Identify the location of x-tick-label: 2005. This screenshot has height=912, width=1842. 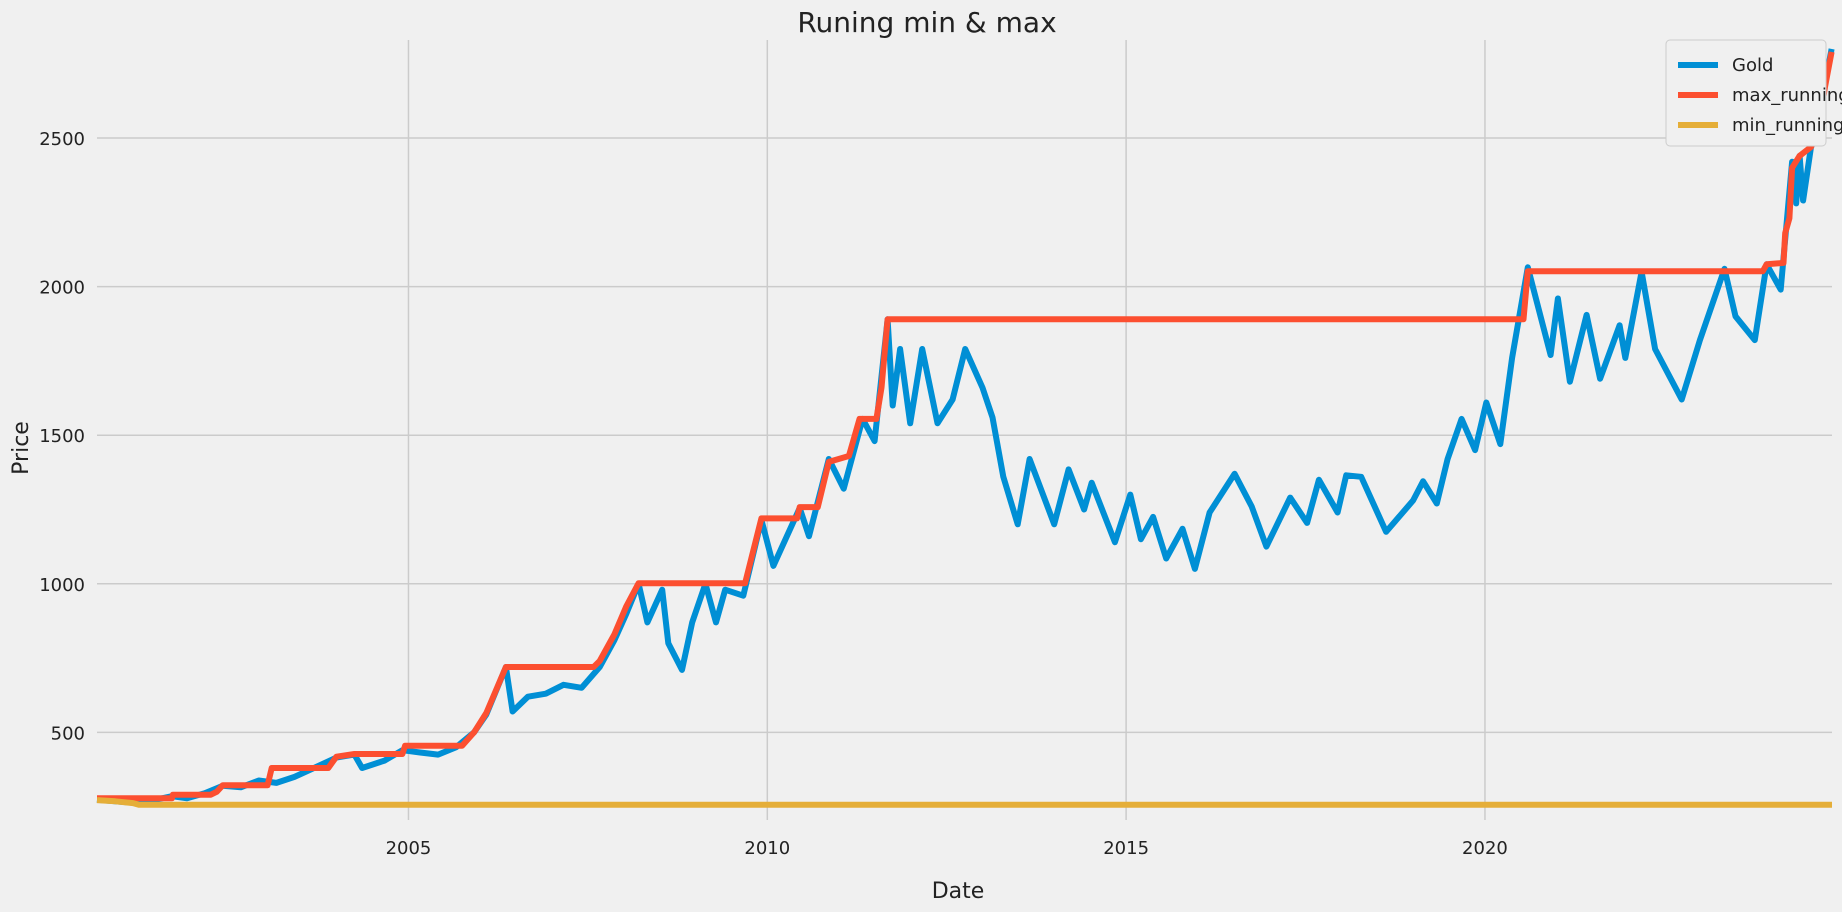
(409, 848).